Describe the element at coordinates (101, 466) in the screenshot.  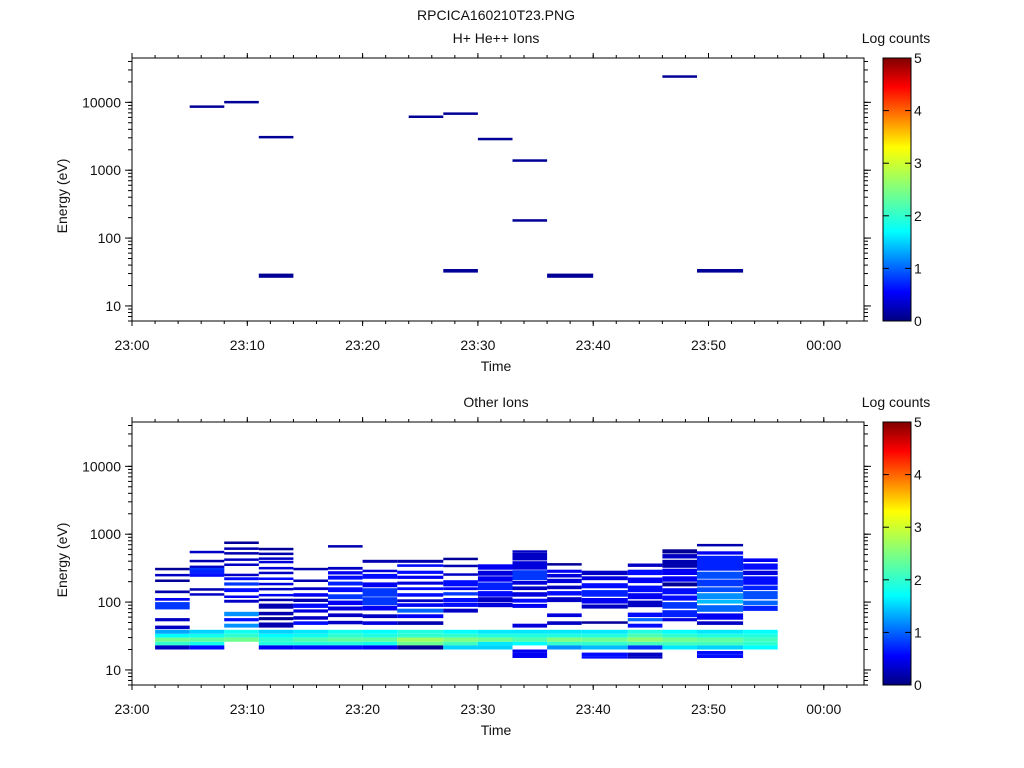
I see `y-tick-label: 10000` at that location.